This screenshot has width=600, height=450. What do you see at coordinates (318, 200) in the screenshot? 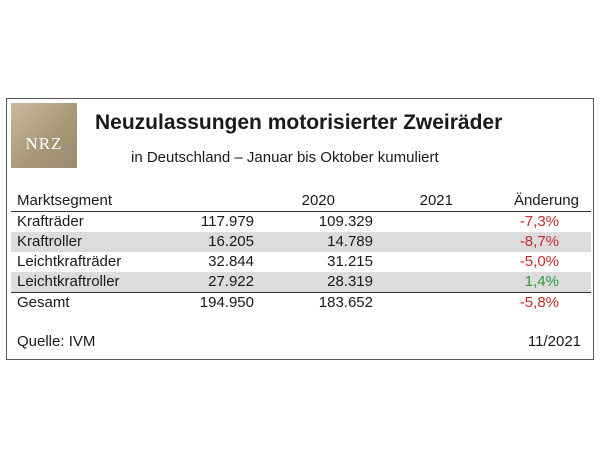
I see `col-header-2020: 2020` at bounding box center [318, 200].